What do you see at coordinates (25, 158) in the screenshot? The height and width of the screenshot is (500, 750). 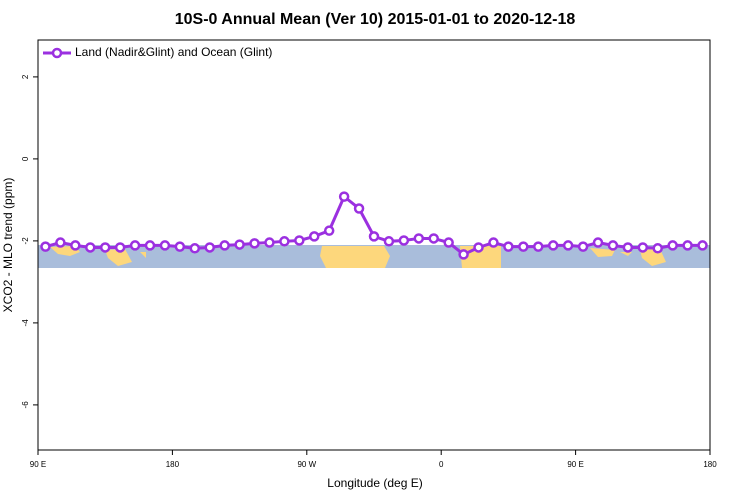 I see `y-tick-label: 0` at bounding box center [25, 158].